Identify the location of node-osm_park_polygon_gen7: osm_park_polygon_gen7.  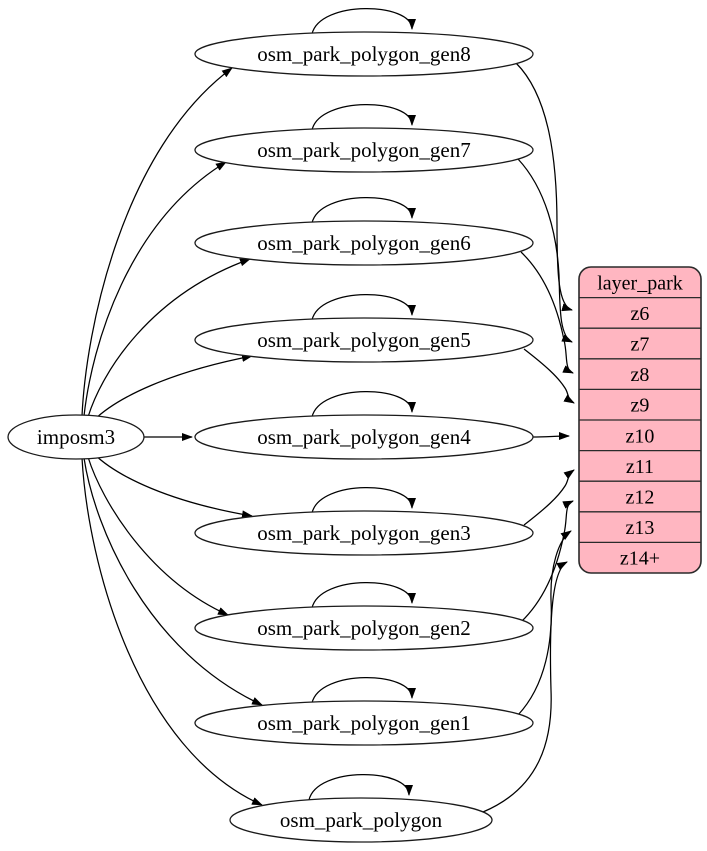
(364, 150).